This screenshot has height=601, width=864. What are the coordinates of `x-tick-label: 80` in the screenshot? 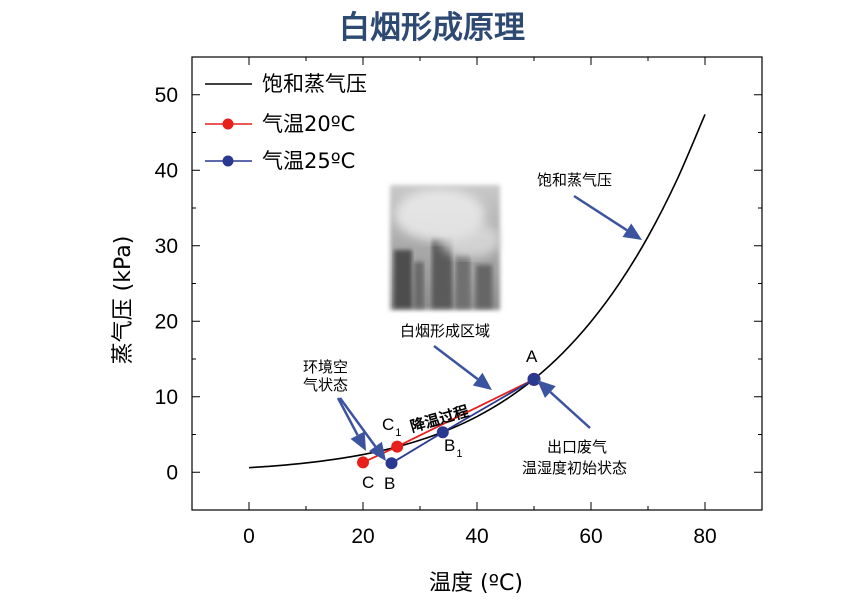 It's located at (704, 536).